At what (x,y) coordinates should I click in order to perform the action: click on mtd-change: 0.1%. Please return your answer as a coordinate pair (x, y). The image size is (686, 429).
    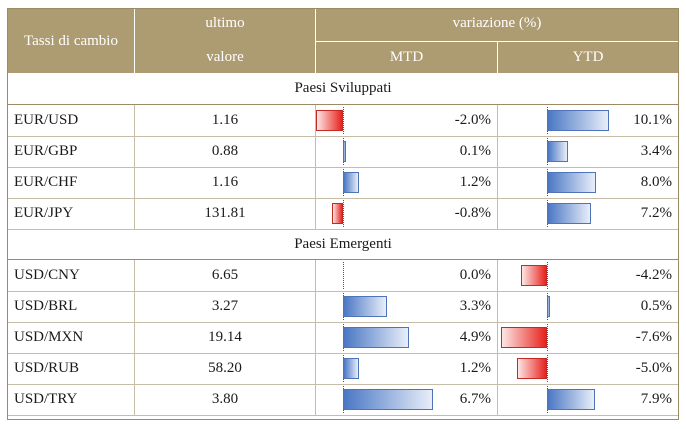
    Looking at the image, I should click on (475, 151).